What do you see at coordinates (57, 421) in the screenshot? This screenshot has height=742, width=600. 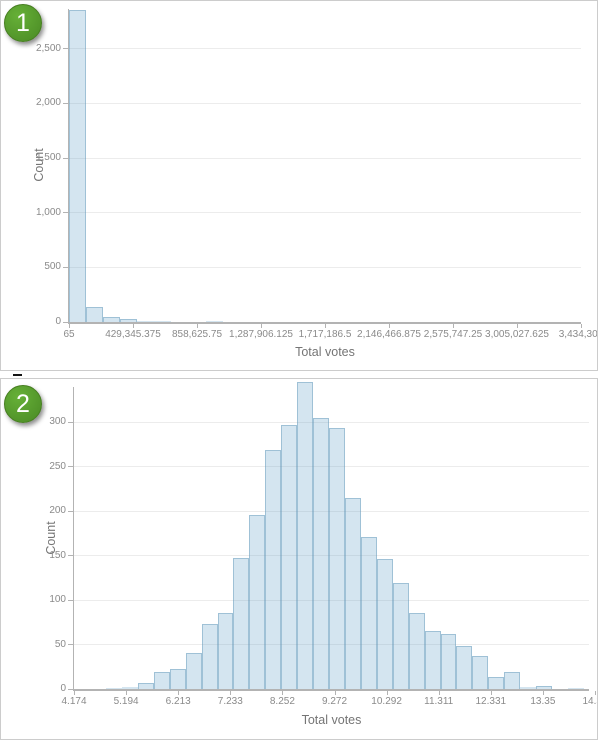 I see `y-tick-label: 300` at bounding box center [57, 421].